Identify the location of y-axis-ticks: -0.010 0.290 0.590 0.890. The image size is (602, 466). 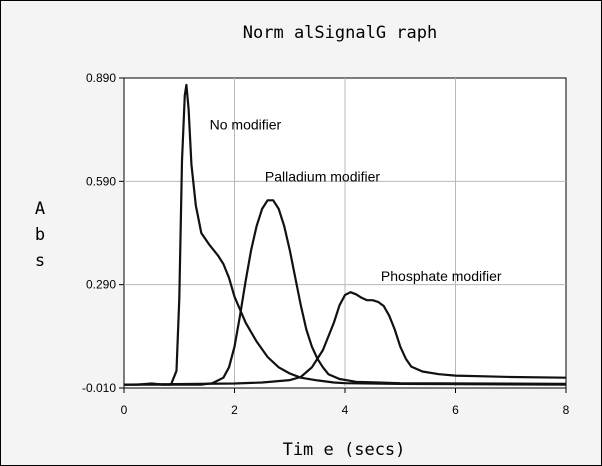
(103, 233).